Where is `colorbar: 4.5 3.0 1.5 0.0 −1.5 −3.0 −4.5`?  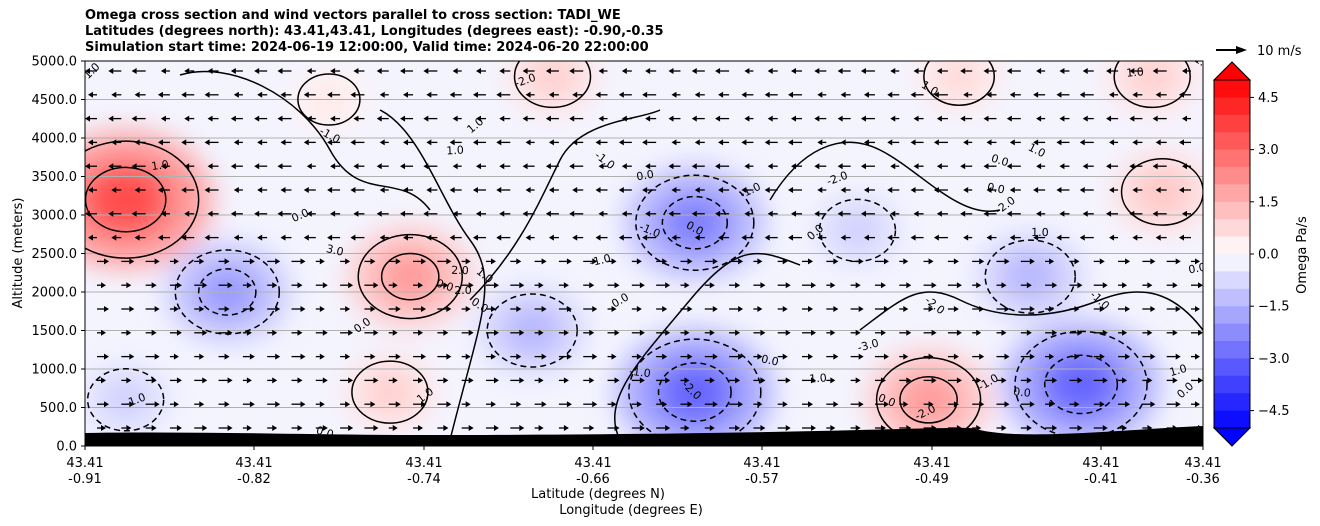
colorbar: 4.5 3.0 1.5 0.0 −1.5 −3.0 −4.5 is located at coordinates (1251, 254).